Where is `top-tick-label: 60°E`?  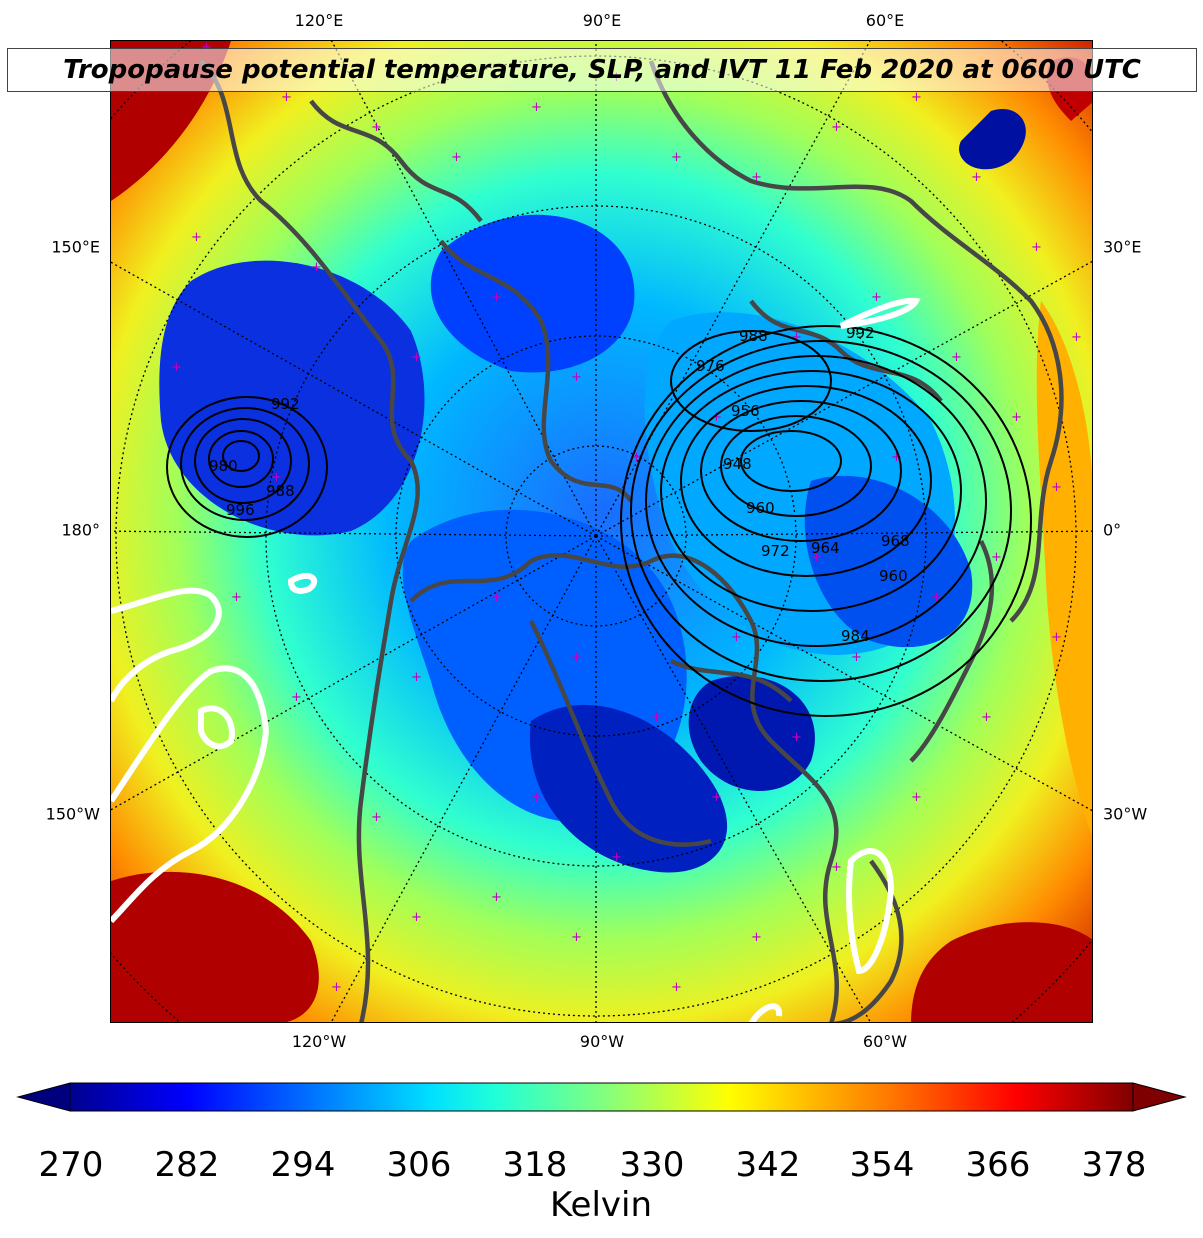 top-tick-label: 60°E is located at coordinates (885, 20).